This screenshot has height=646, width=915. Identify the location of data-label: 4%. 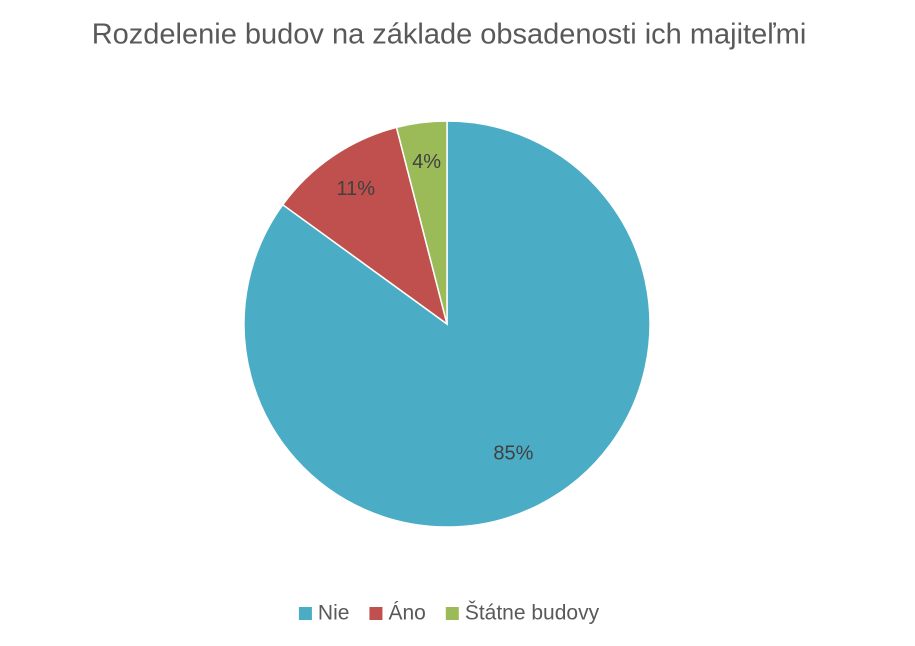
(426, 162).